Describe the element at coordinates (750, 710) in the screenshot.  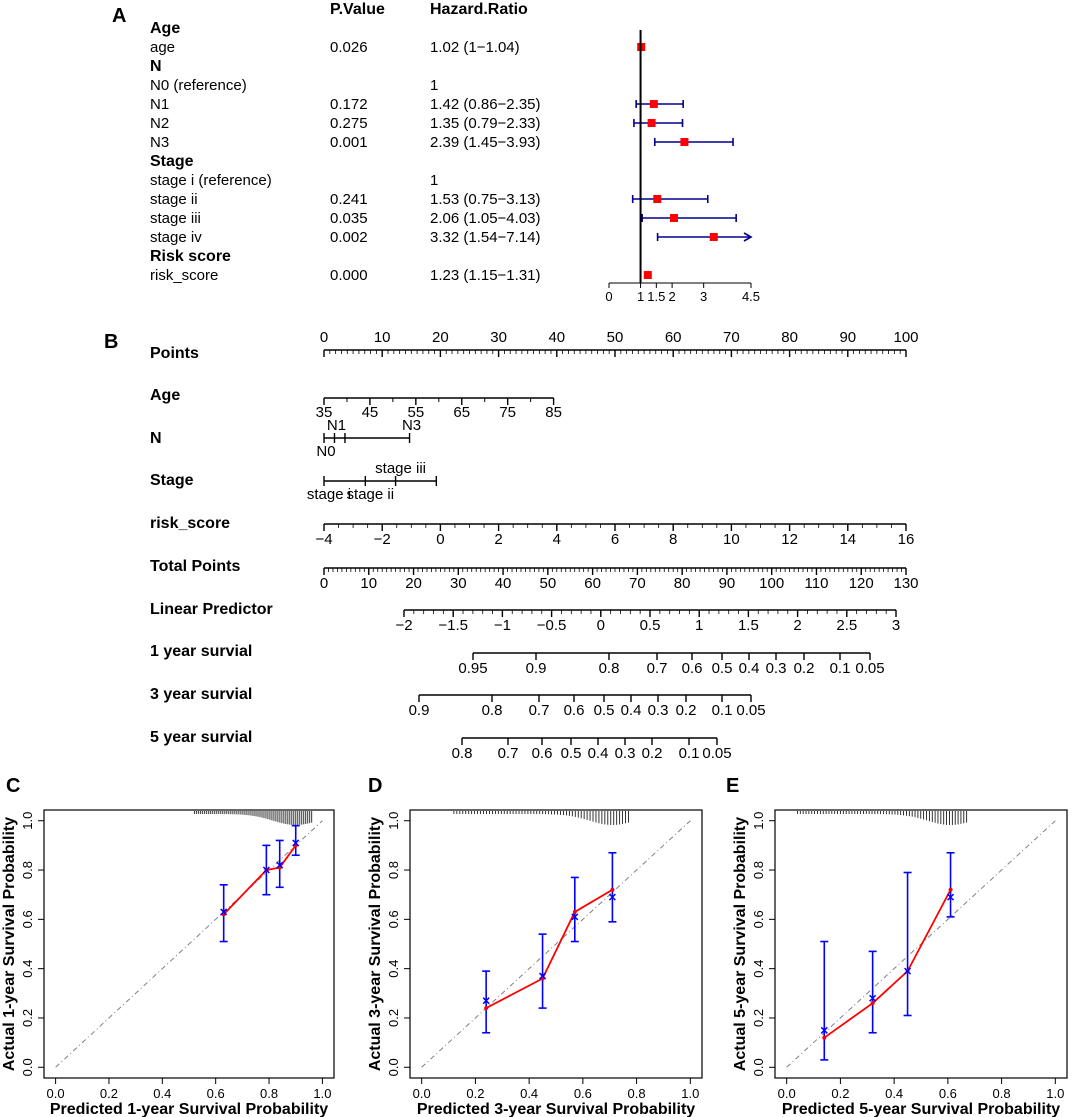
I see `surv3-tick-label: 0.05` at that location.